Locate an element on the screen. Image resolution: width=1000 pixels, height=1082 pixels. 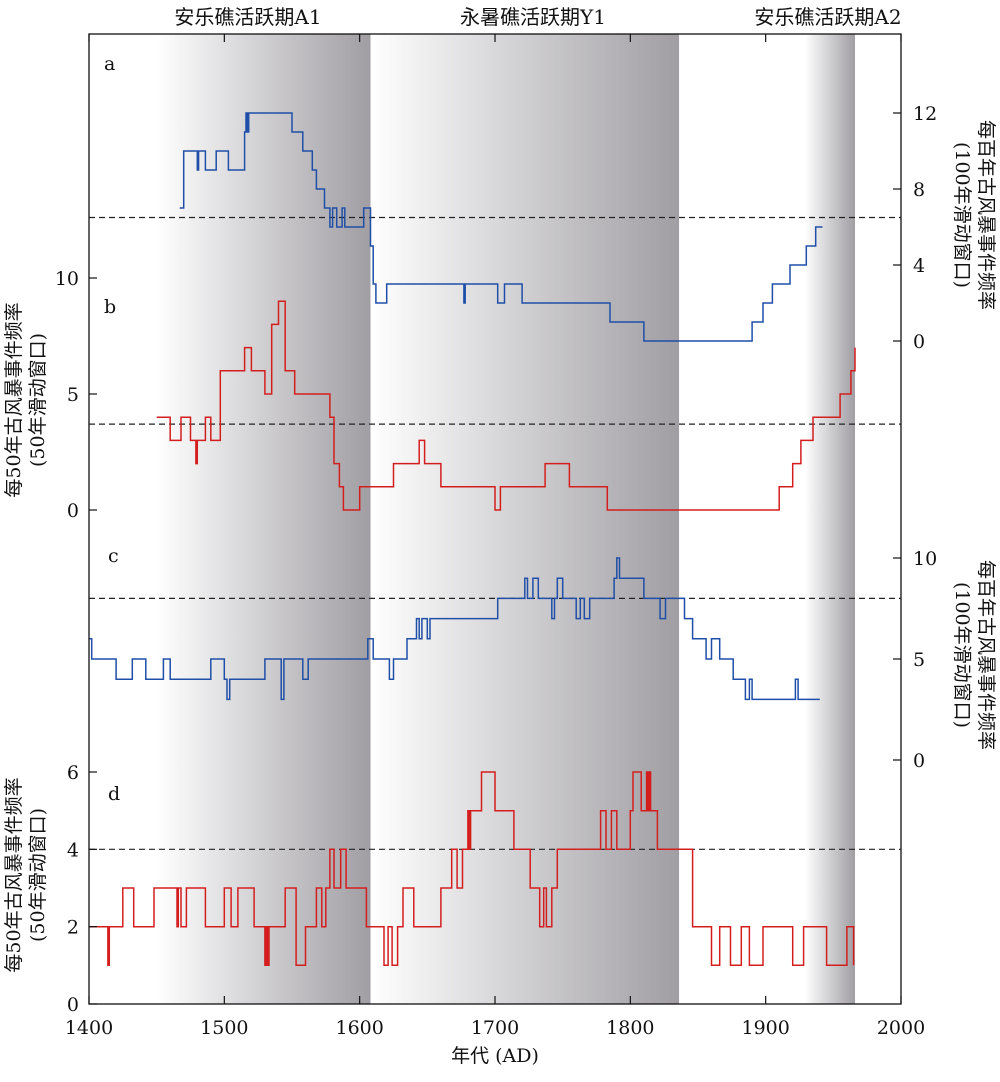
panel-letter-b: b is located at coordinates (110, 307).